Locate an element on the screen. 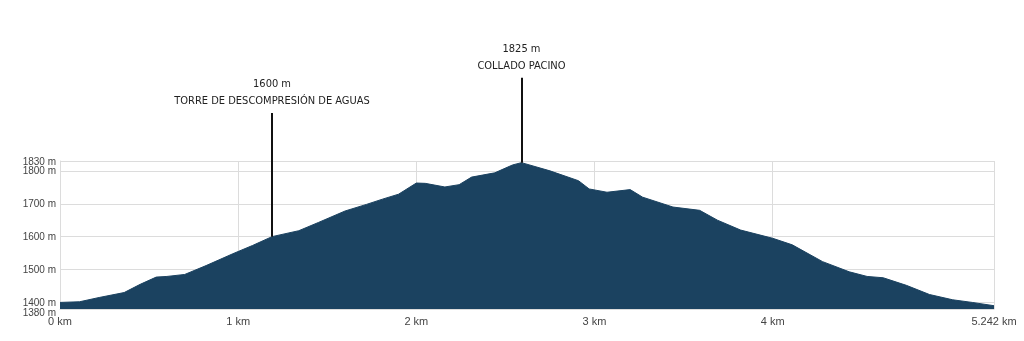 Image resolution: width=1024 pixels, height=341 pixels. y-tick-label: 1400 m is located at coordinates (39, 302).